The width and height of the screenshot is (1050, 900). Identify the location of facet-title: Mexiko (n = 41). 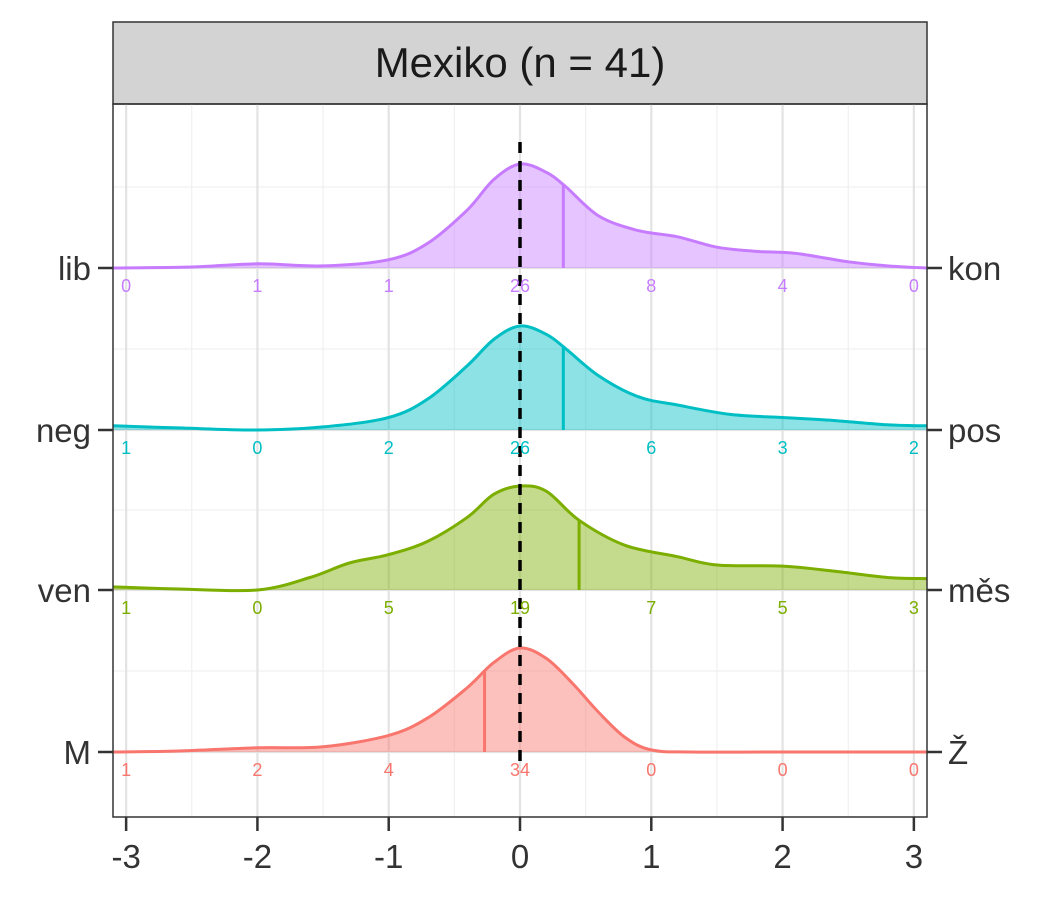
(520, 62).